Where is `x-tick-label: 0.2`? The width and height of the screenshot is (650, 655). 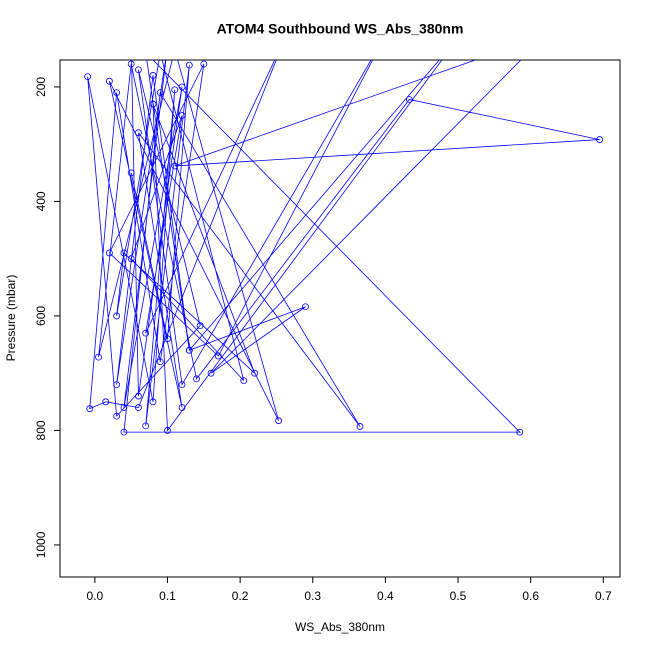 x-tick-label: 0.2 is located at coordinates (240, 596).